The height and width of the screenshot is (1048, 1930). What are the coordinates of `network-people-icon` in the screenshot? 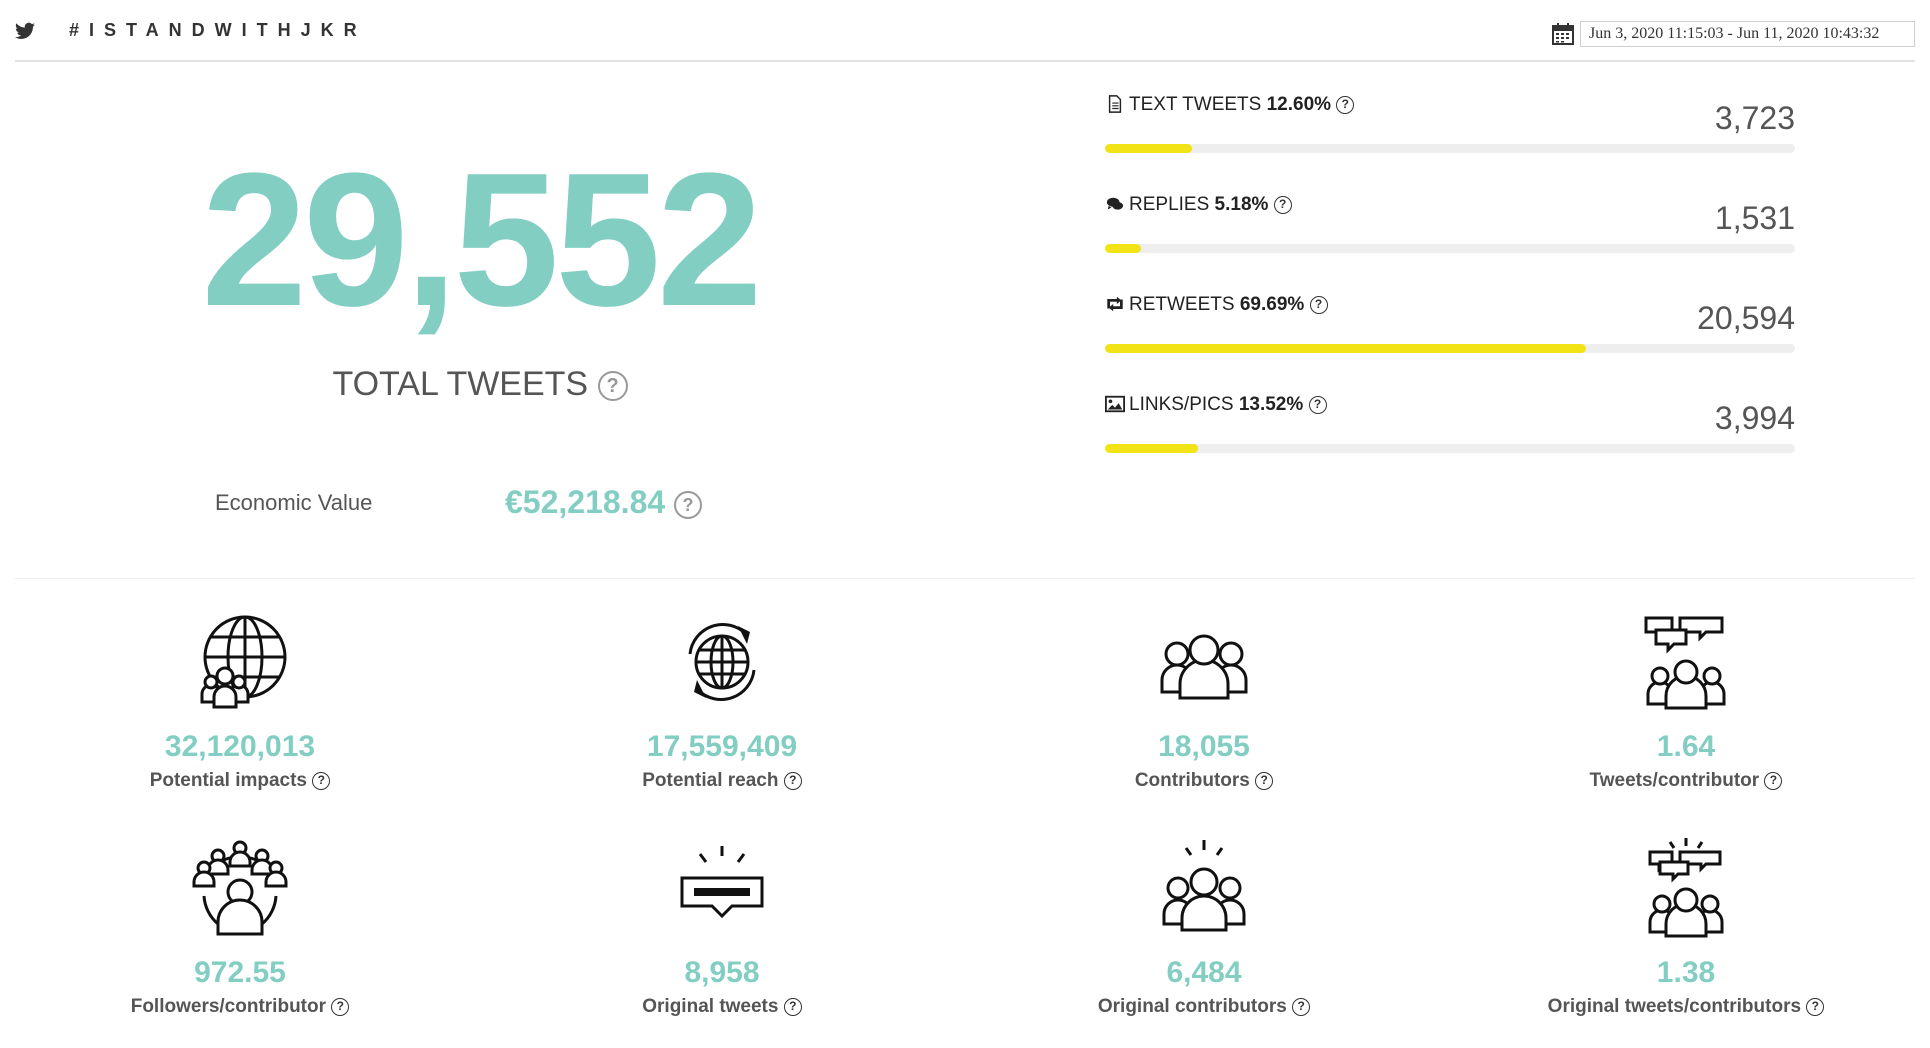 It's located at (240, 888).